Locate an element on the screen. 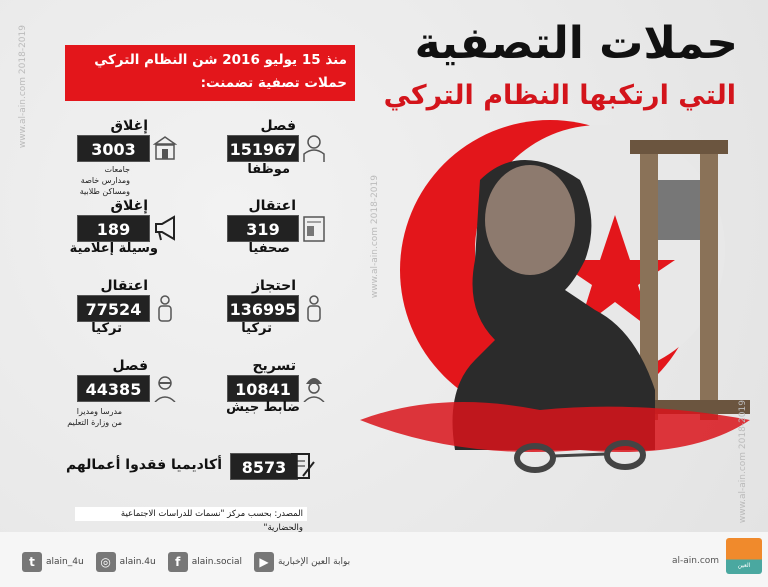  document-pen-icon is located at coordinates (303, 466).